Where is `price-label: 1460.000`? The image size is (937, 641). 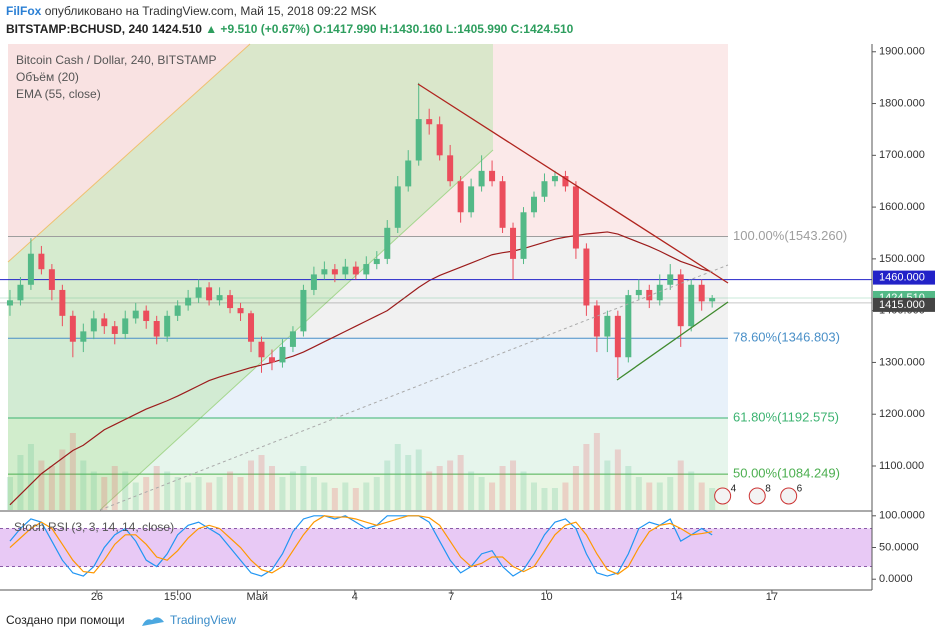 price-label: 1460.000 is located at coordinates (902, 277).